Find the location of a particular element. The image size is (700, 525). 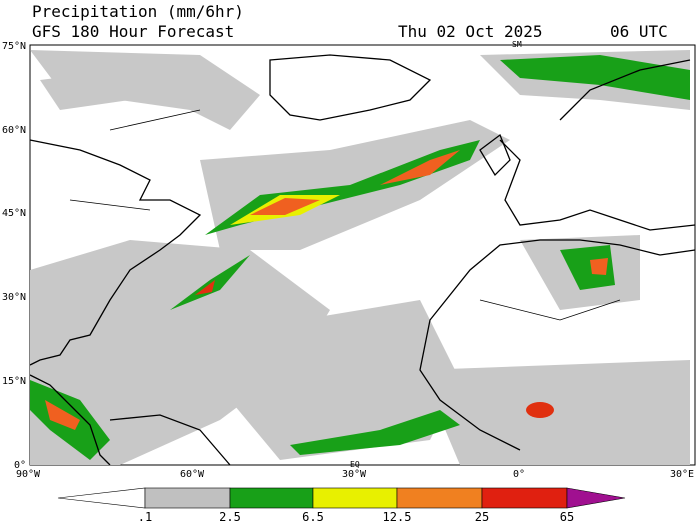

lat-label: 75°N is located at coordinates (14, 46).